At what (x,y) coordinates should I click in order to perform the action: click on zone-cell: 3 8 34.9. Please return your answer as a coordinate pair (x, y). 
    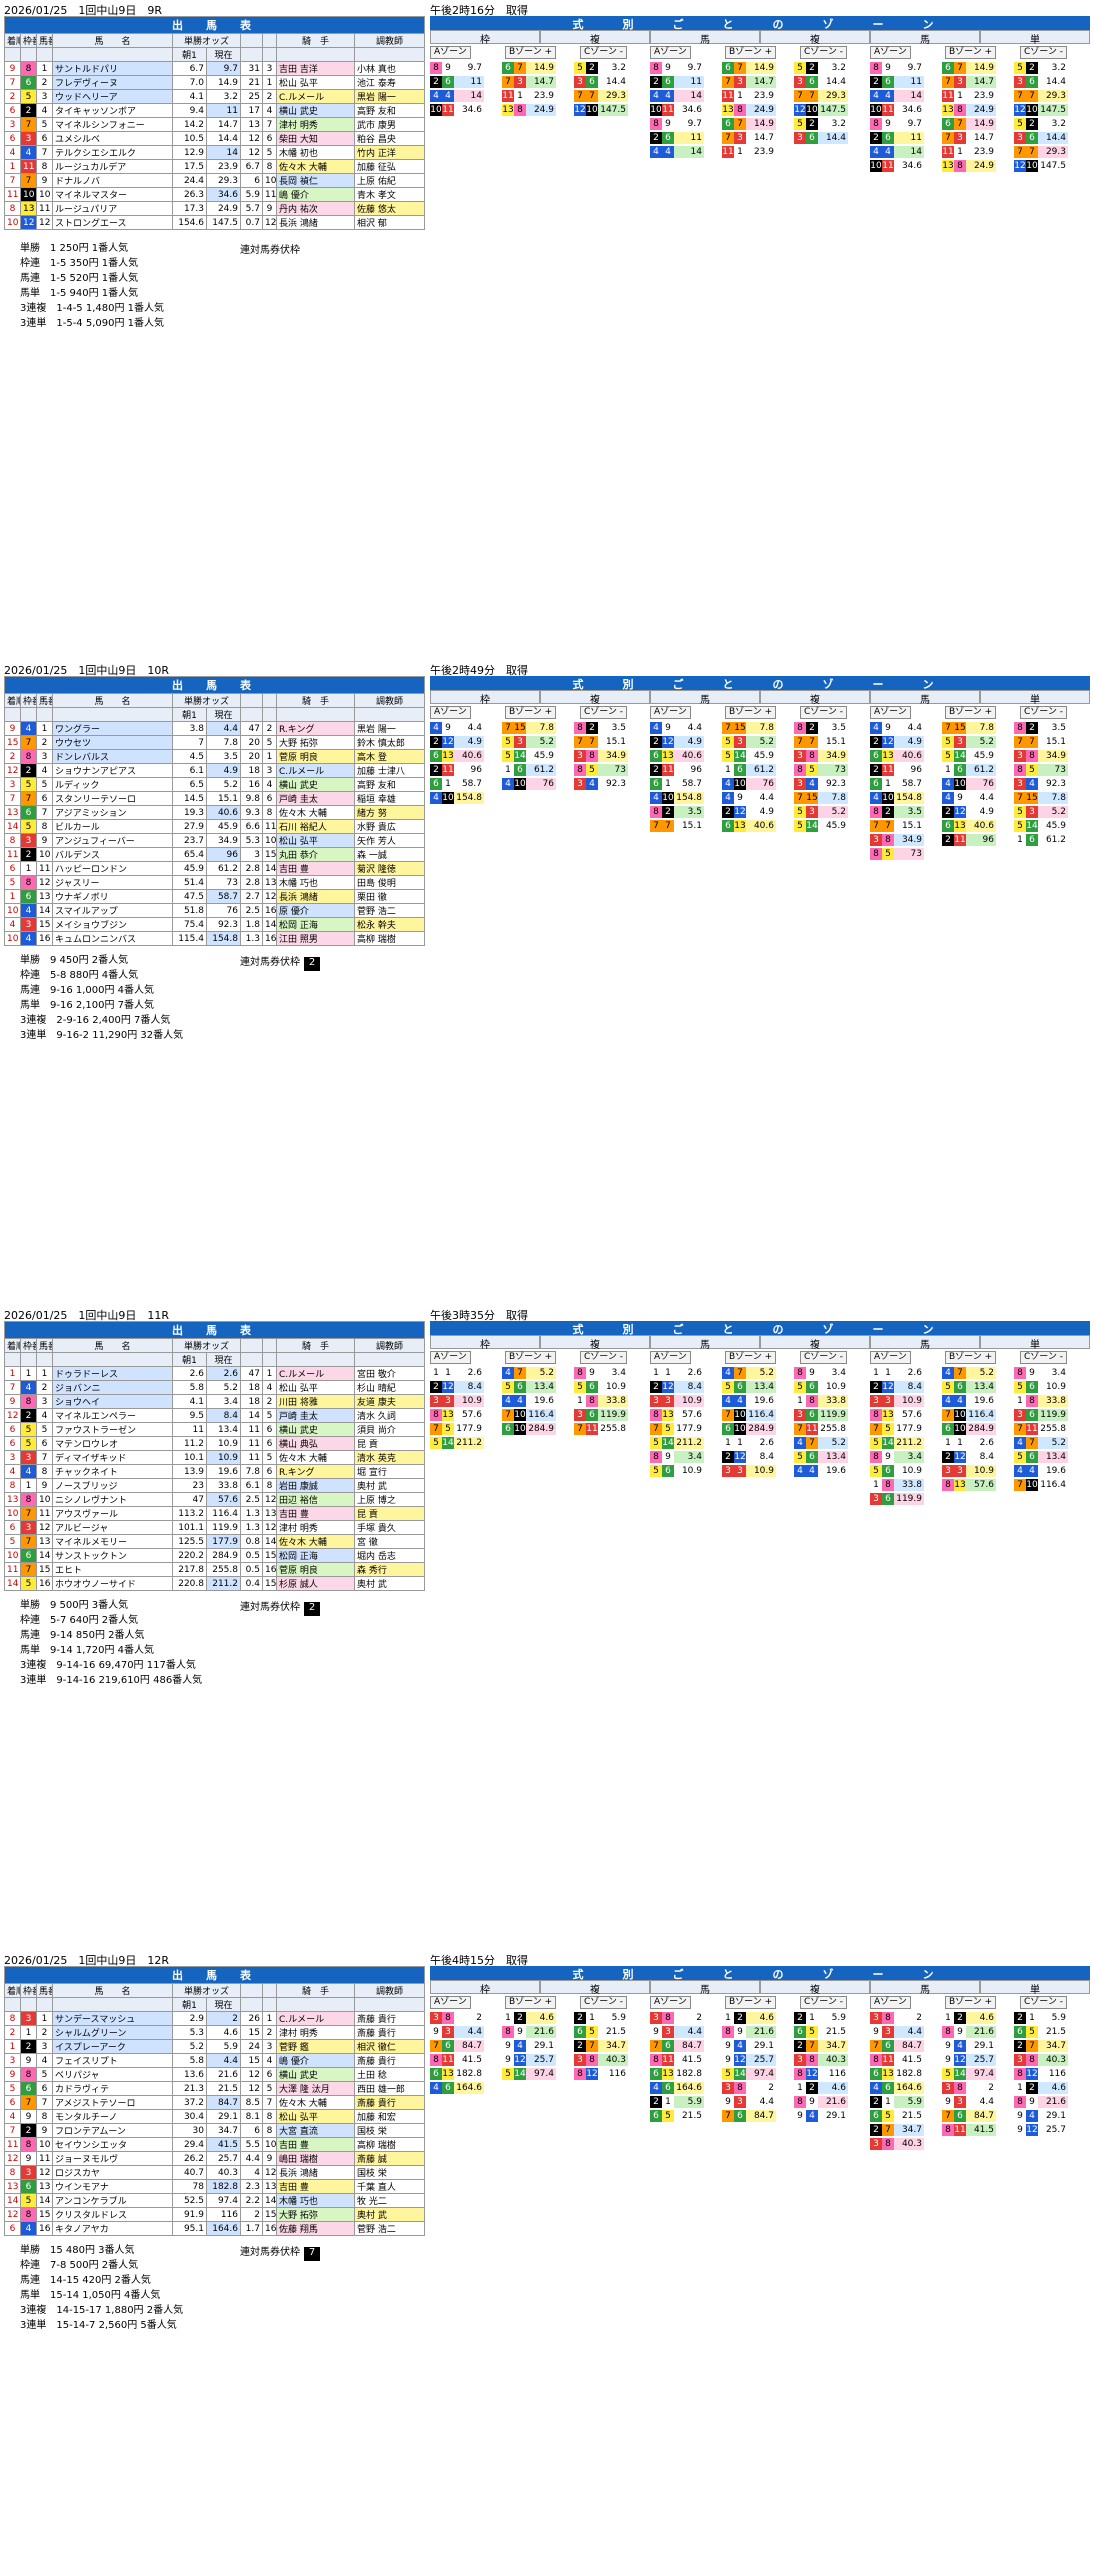
    Looking at the image, I should click on (601, 756).